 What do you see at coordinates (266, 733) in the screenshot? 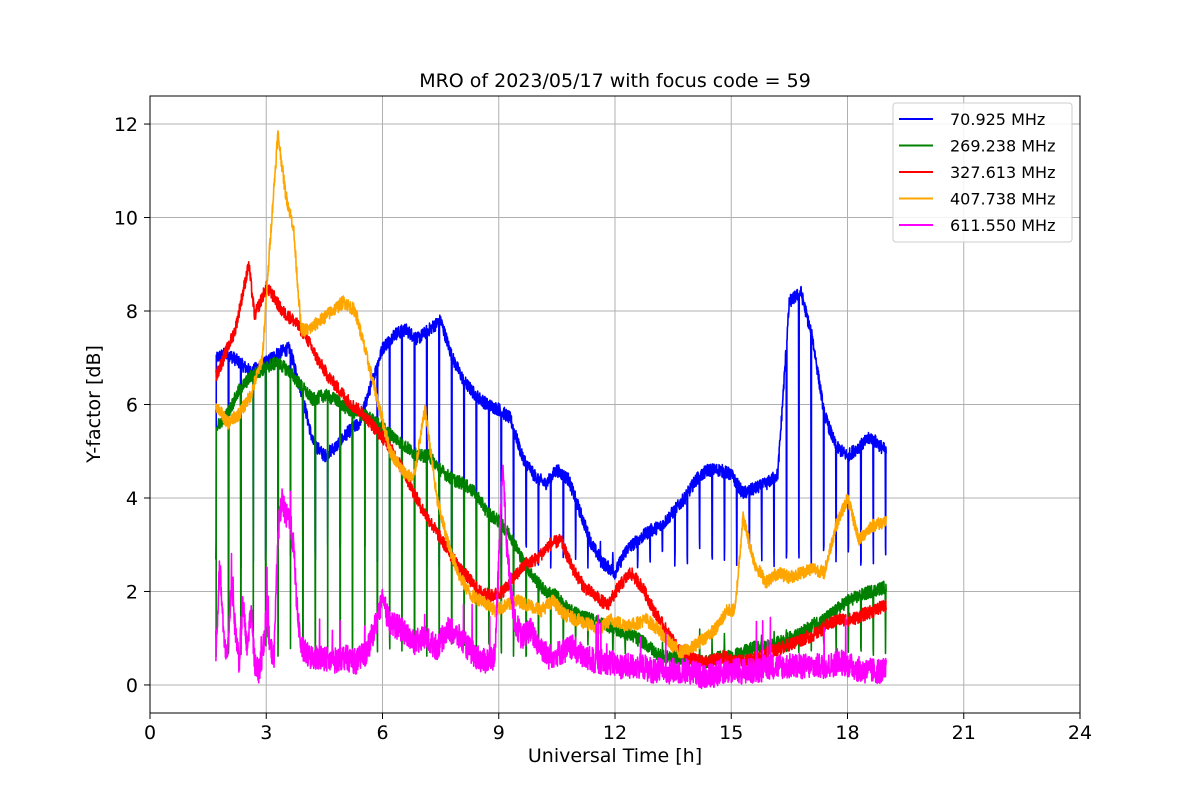
I see `x-tick-label: 3` at bounding box center [266, 733].